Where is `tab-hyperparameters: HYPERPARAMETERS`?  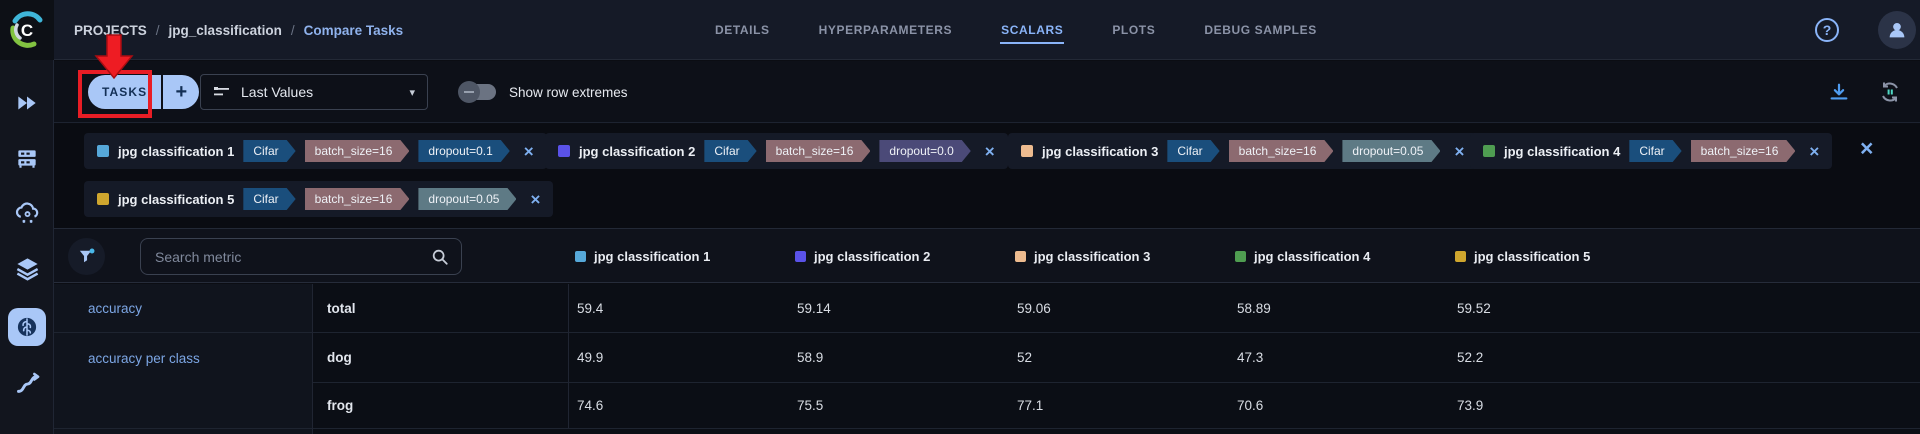 tab-hyperparameters: HYPERPARAMETERS is located at coordinates (885, 30).